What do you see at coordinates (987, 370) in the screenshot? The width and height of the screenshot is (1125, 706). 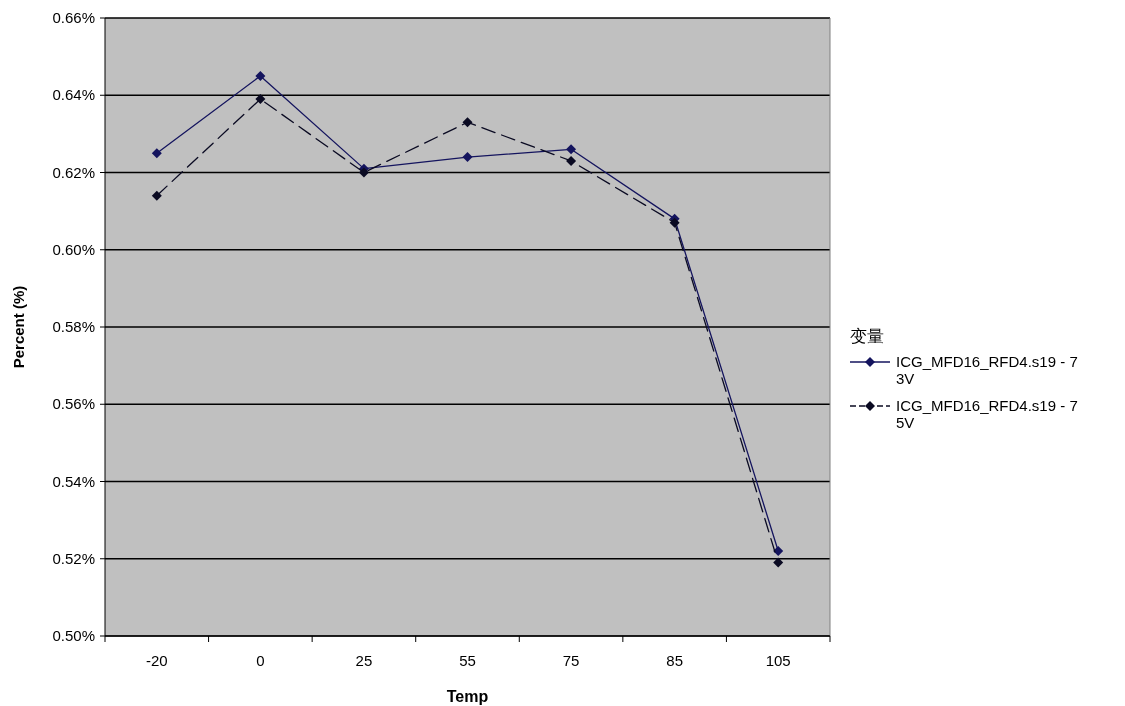 I see `legend-label: ICG_MFD16_RFD4.s19 - 7 3V` at bounding box center [987, 370].